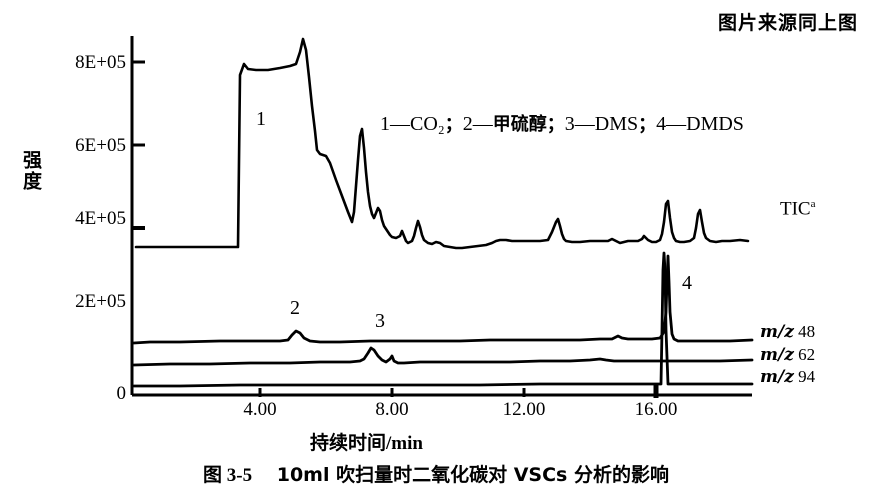 The width and height of the screenshot is (872, 497). I want to click on peak-label-2: 2, so click(295, 308).